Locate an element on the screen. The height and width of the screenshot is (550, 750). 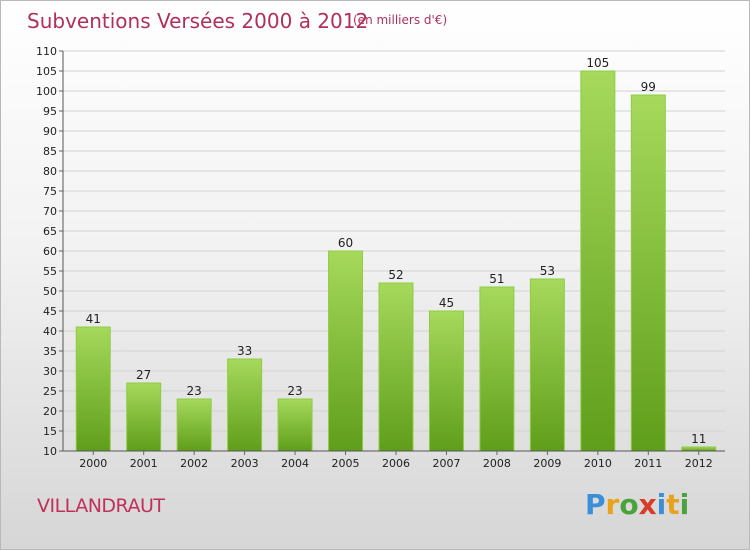
y-tick-label: 95 is located at coordinates (50, 111).